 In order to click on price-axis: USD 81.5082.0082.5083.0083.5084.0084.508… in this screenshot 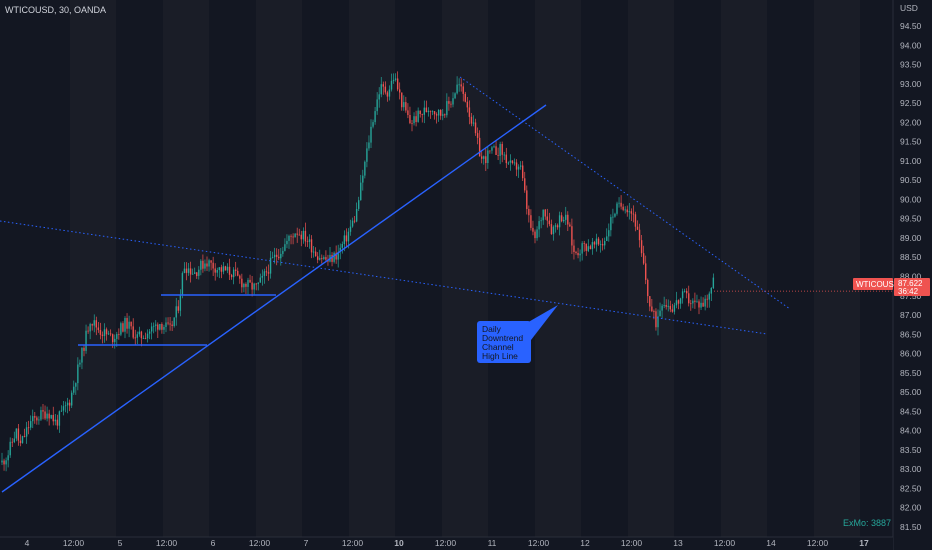, I will do `click(912, 275)`.